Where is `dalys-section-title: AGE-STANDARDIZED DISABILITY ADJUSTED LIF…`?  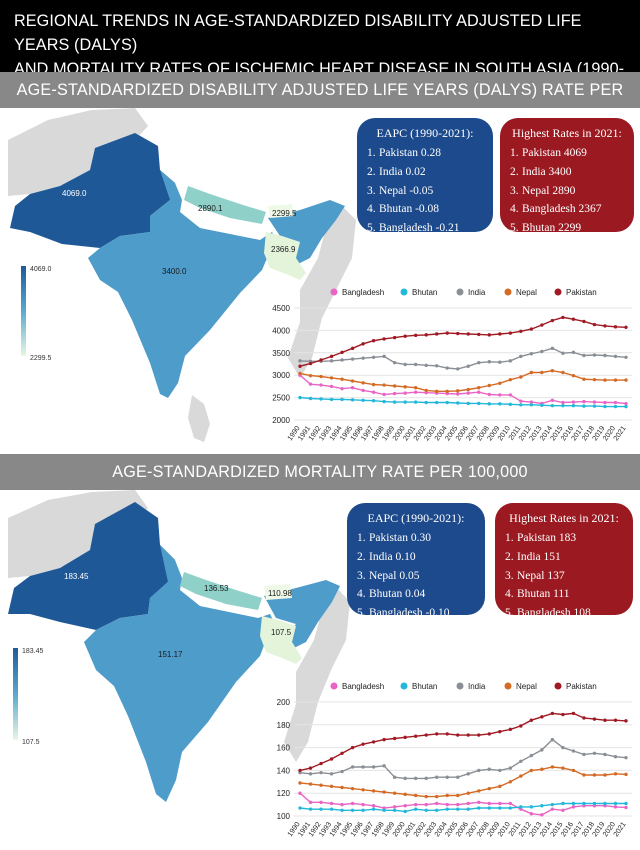 dalys-section-title: AGE-STANDARDIZED DISABILITY ADJUSTED LIF… is located at coordinates (320, 103).